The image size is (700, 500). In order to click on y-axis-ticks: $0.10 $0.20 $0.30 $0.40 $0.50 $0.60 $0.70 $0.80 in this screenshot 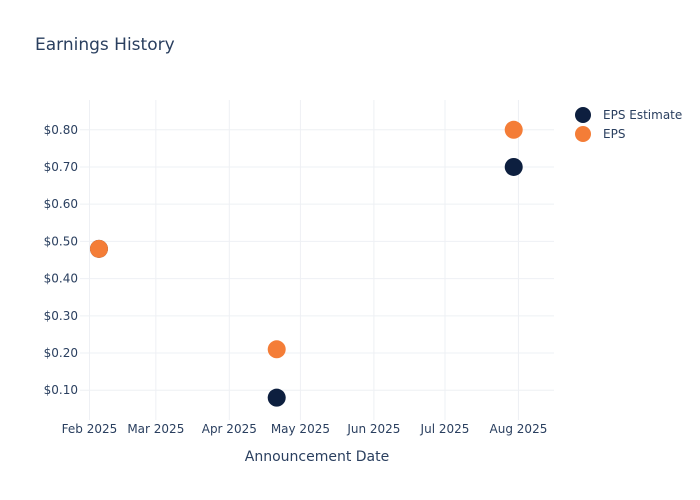, I will do `click(61, 260)`.